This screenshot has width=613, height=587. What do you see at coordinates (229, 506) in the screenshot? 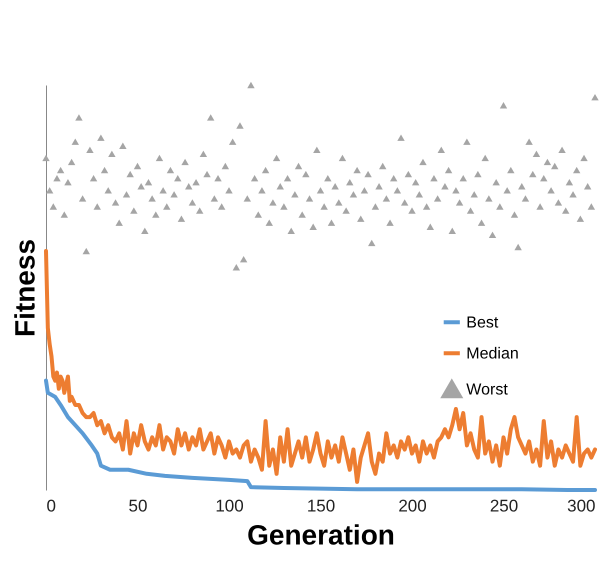
I see `x-tick-label: 100` at bounding box center [229, 506].